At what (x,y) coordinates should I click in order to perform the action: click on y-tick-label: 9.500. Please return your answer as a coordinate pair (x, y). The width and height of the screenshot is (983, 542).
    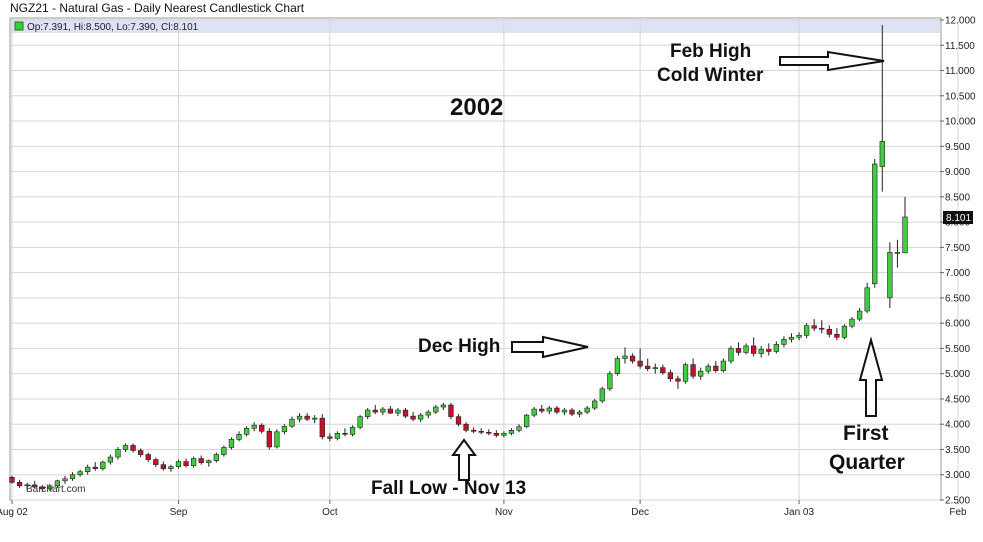
    Looking at the image, I should click on (957, 147).